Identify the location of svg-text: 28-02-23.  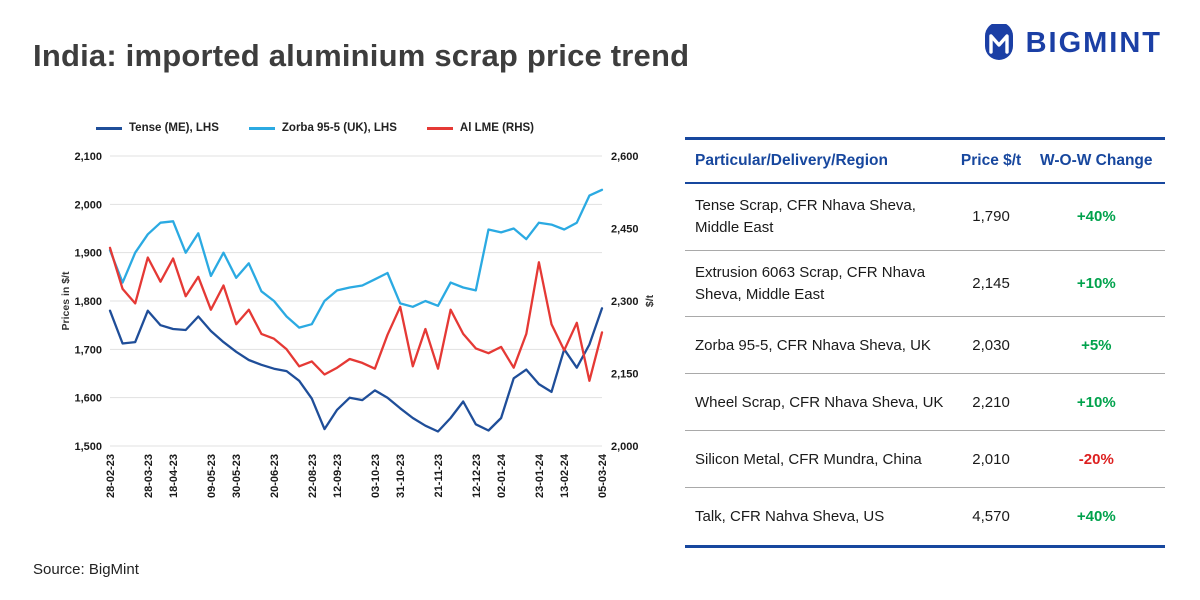
(111, 476).